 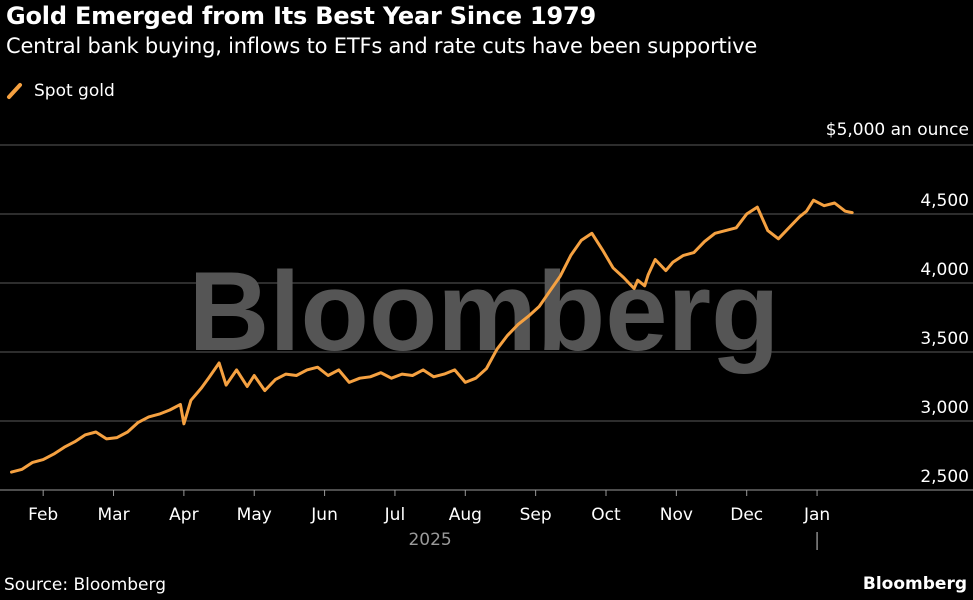 I want to click on y-tick-label: 4,000, so click(x=944, y=270).